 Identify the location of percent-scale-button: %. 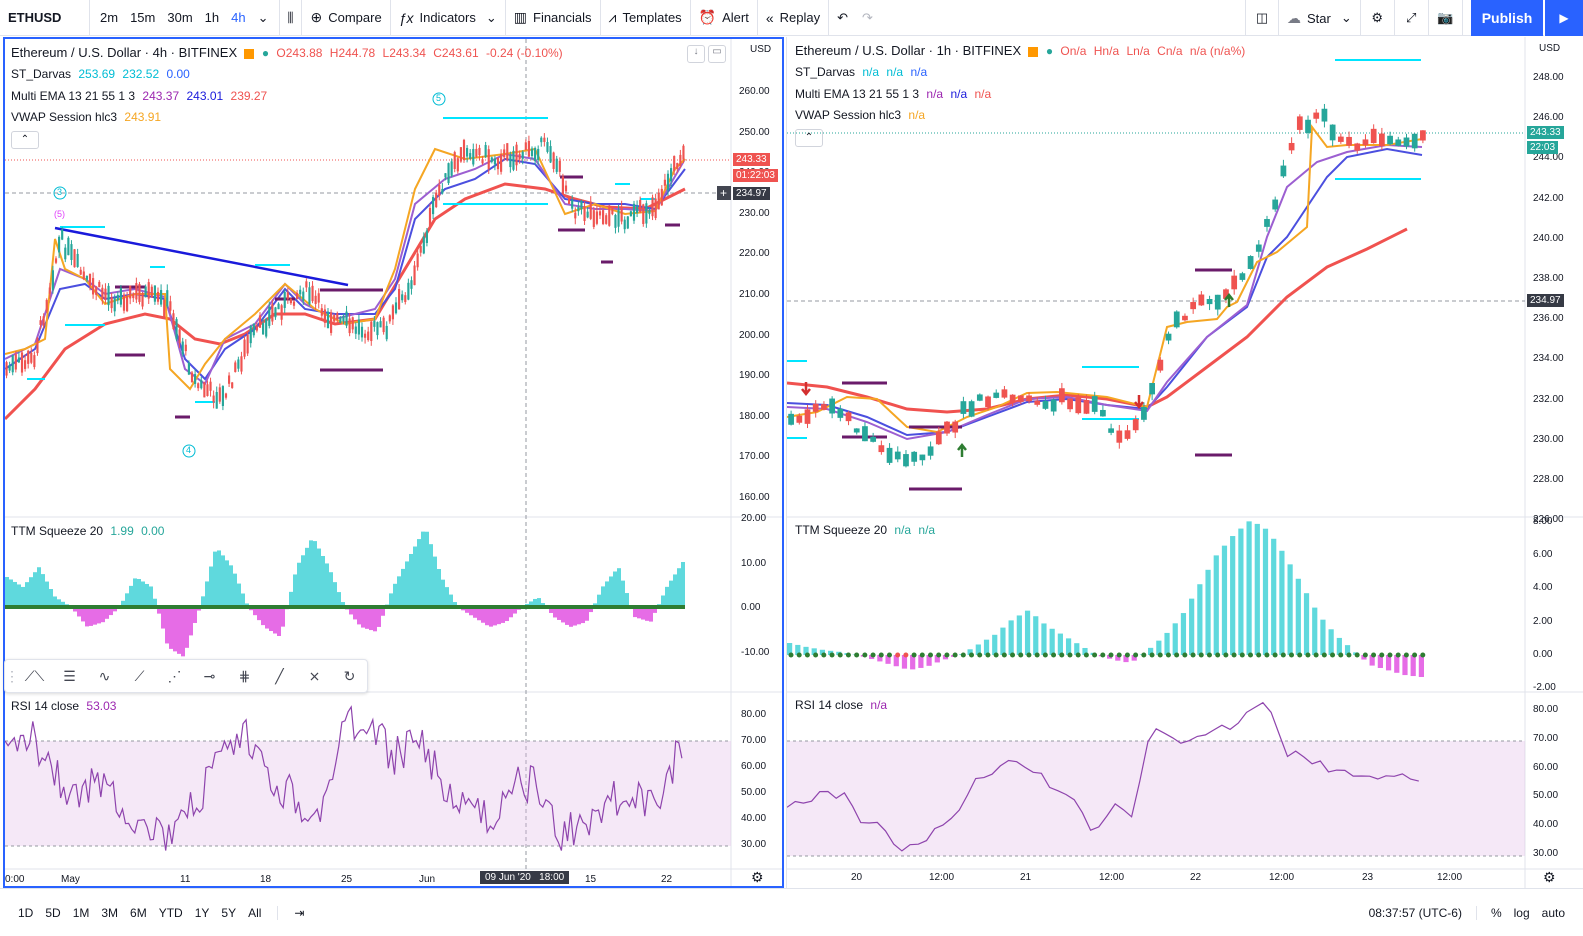
(1492, 913).